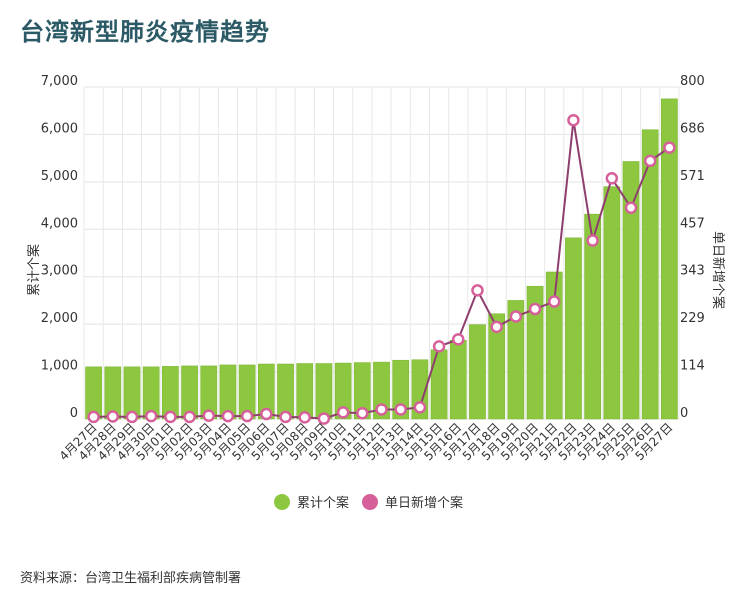  Describe the element at coordinates (131, 578) in the screenshot. I see `source-note: 资料来源：台湾卫生福利部疾病管制署` at that location.